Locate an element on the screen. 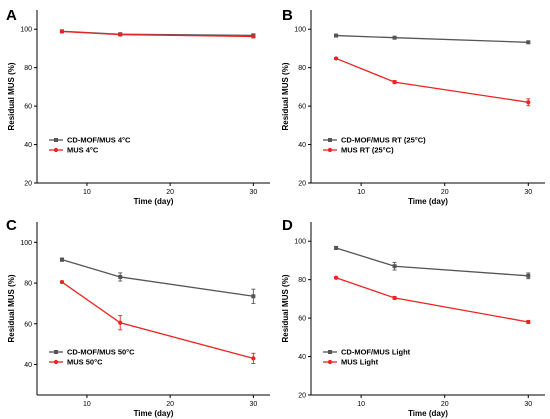 This screenshot has height=419, width=550. legend-item: CD-MOF/MUS Light is located at coordinates (367, 352).